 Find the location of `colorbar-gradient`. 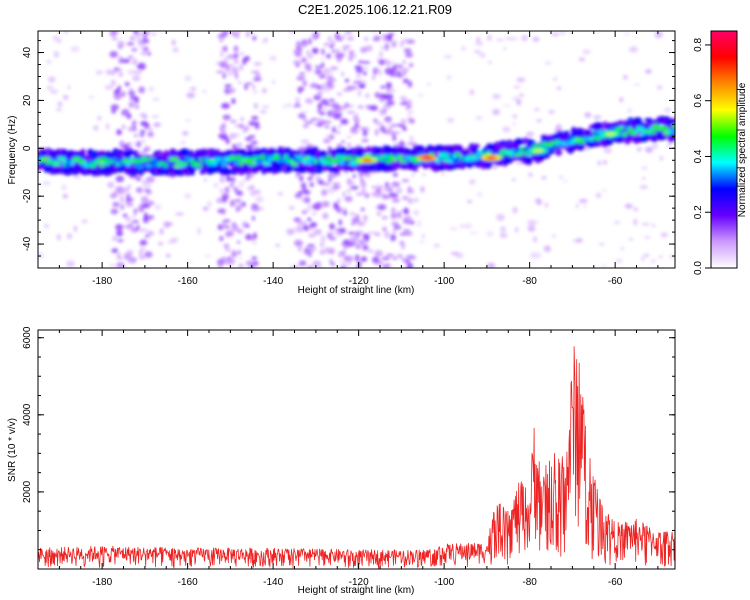

colorbar-gradient is located at coordinates (724, 149).